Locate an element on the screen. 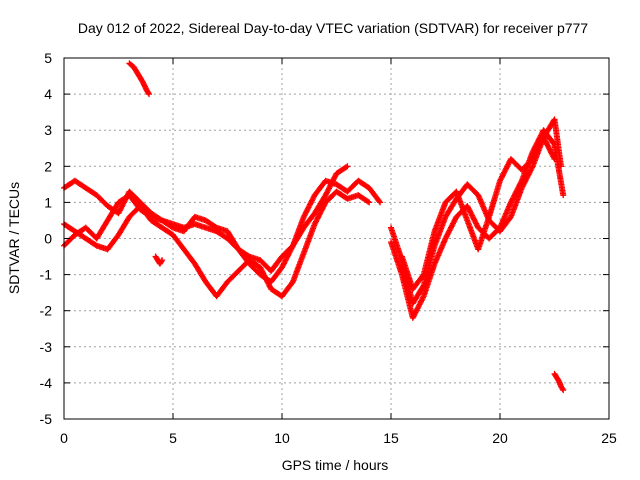 The width and height of the screenshot is (640, 480). series-track-a is located at coordinates (222, 231).